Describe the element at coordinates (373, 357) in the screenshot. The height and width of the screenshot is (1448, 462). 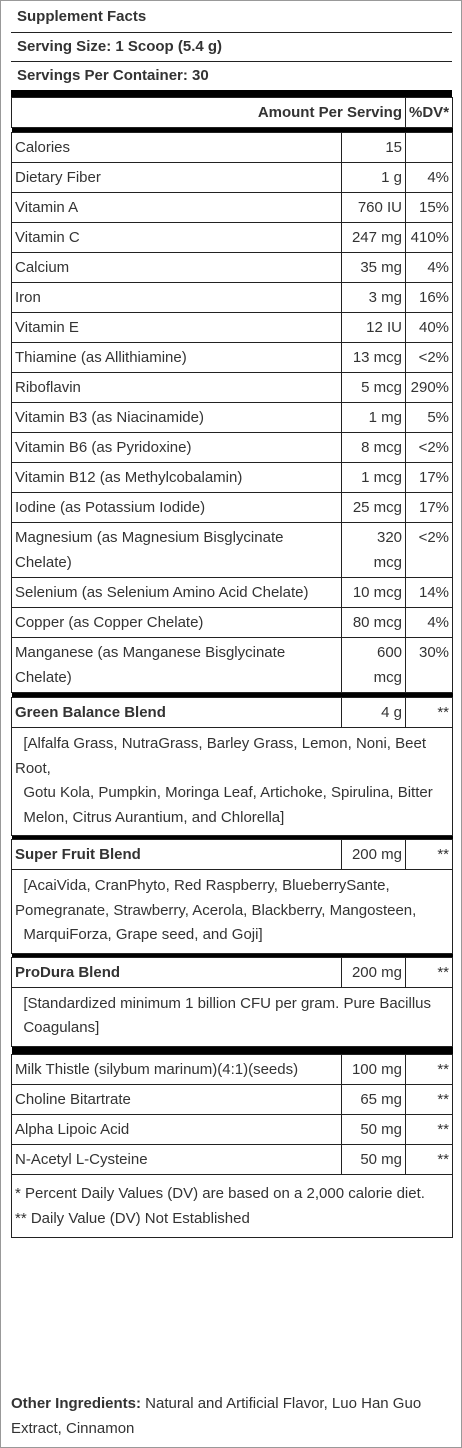
I see `amount-per-serving: 13 mcg` at that location.